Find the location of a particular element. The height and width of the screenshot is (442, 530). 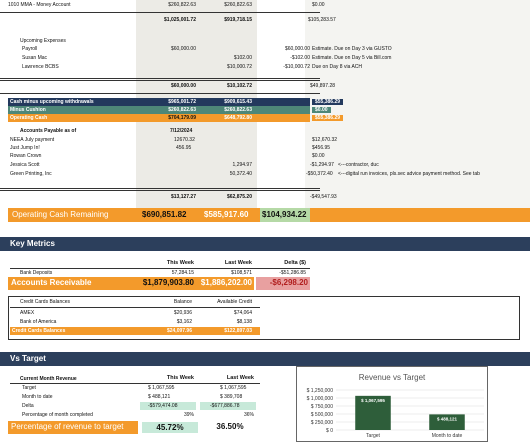

total-v1: $1,025,001.72 is located at coordinates (180, 20).